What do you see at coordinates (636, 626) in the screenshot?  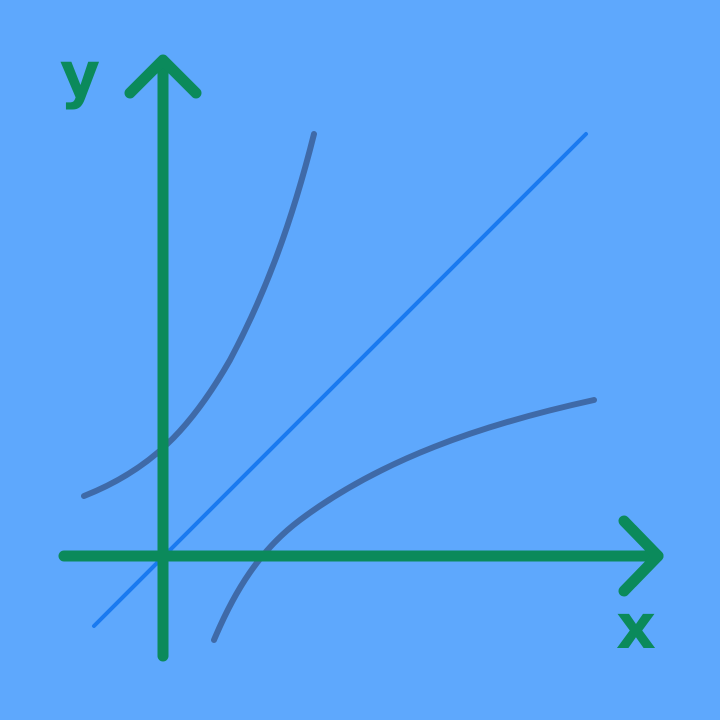 I see `x-axis-label: x` at bounding box center [636, 626].